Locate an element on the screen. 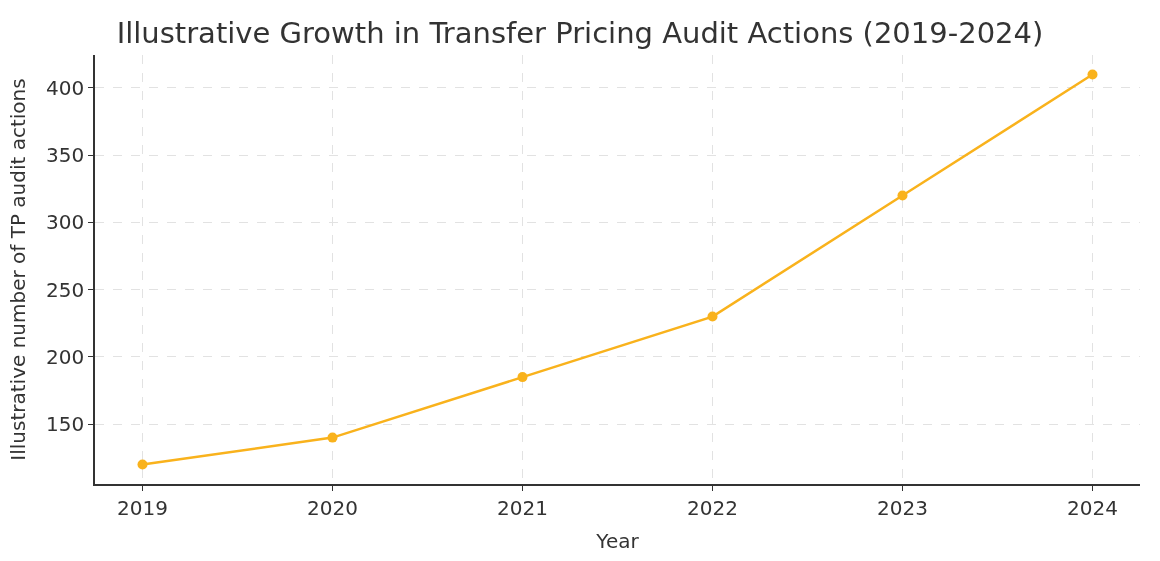 This screenshot has height=561, width=1160. x-tick-label: 2020 is located at coordinates (332, 507).